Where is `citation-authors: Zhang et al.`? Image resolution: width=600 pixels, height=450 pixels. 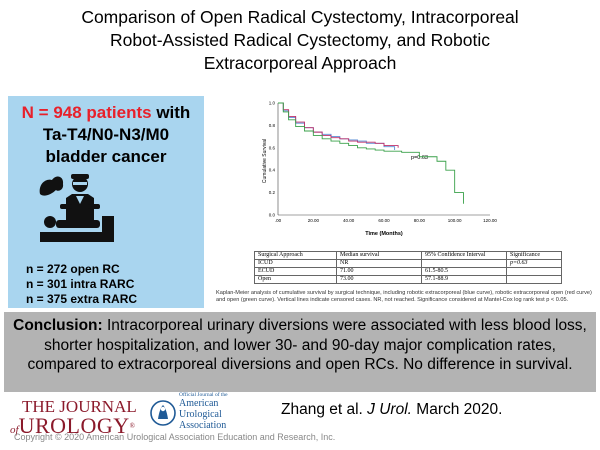
citation-authors: Zhang et al. is located at coordinates (322, 409).